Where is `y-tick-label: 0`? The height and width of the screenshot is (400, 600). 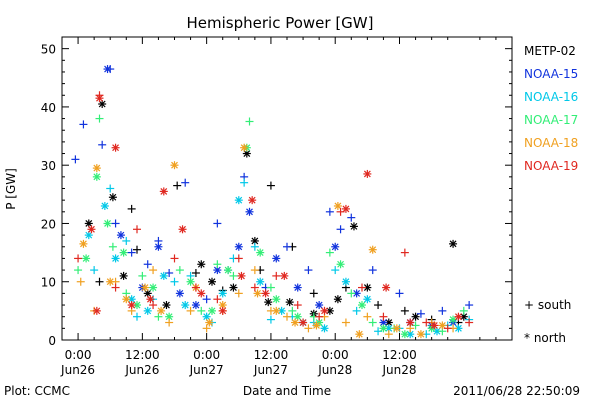
y-tick-label: 0 is located at coordinates (52, 341).